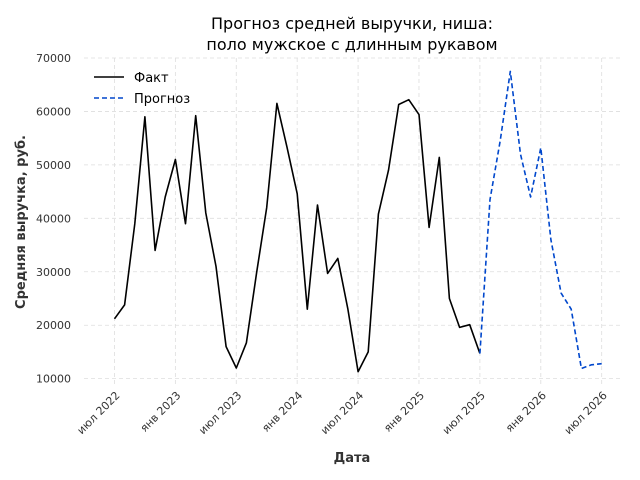  Describe the element at coordinates (53, 165) in the screenshot. I see `y-tick-label: 50000` at that location.